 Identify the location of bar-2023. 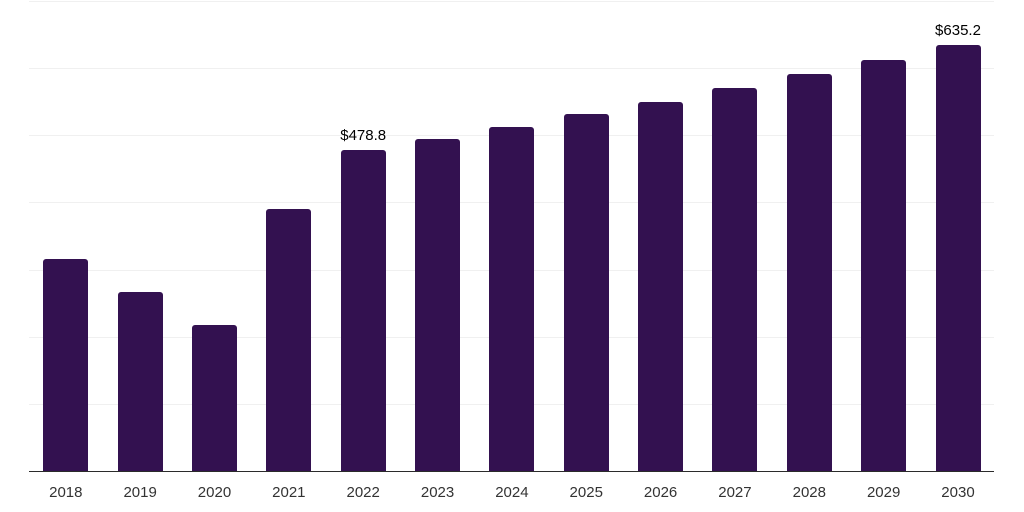
(438, 305).